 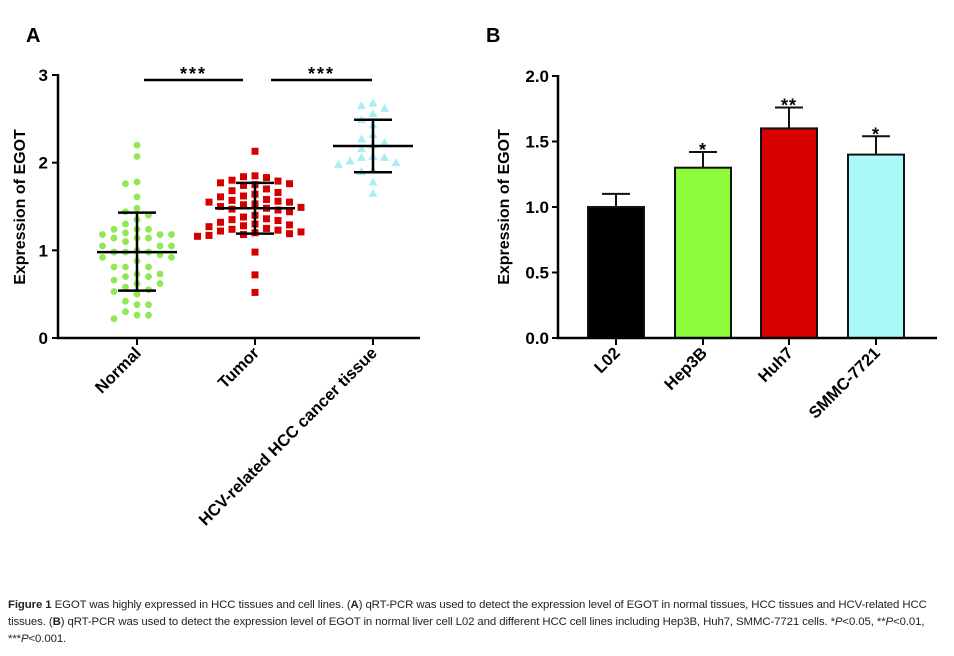 I want to click on caption-p1: P, so click(x=838, y=622).